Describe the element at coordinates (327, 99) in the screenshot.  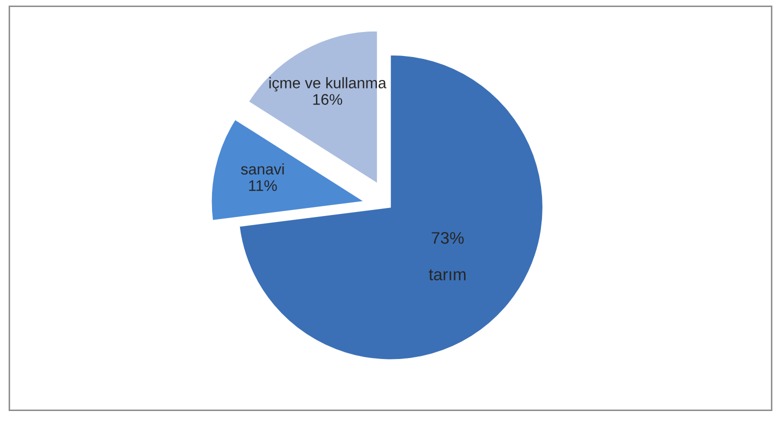
I see `data-label: 16%` at that location.